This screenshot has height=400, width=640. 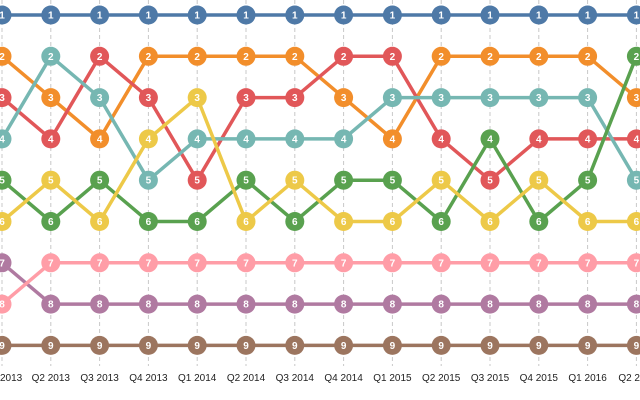 What do you see at coordinates (588, 263) in the screenshot?
I see `rank-point-label: 7` at bounding box center [588, 263].